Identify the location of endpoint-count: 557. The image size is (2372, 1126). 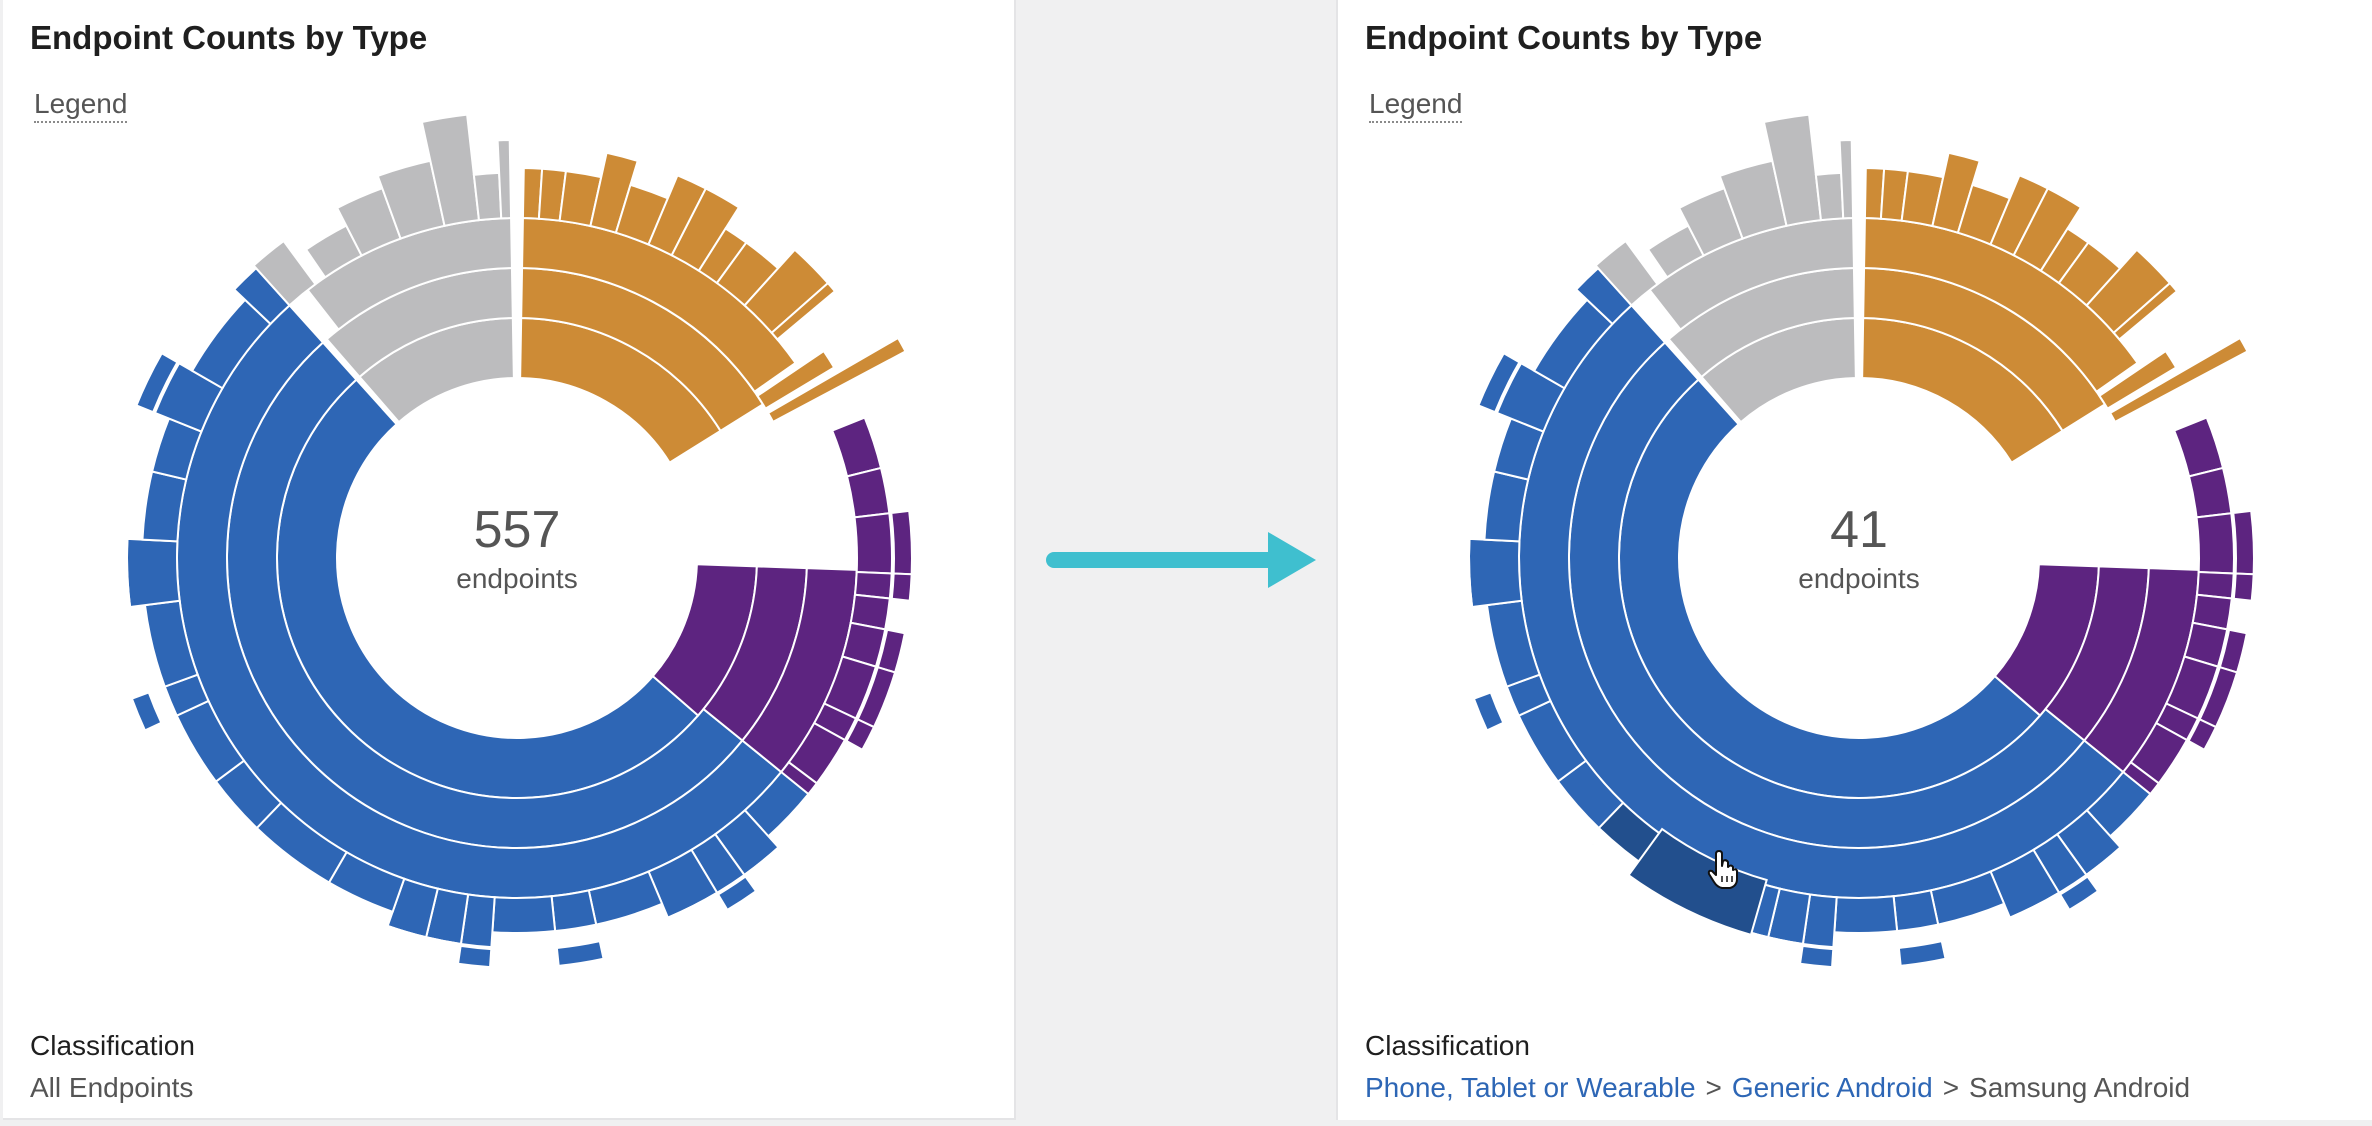
(517, 530).